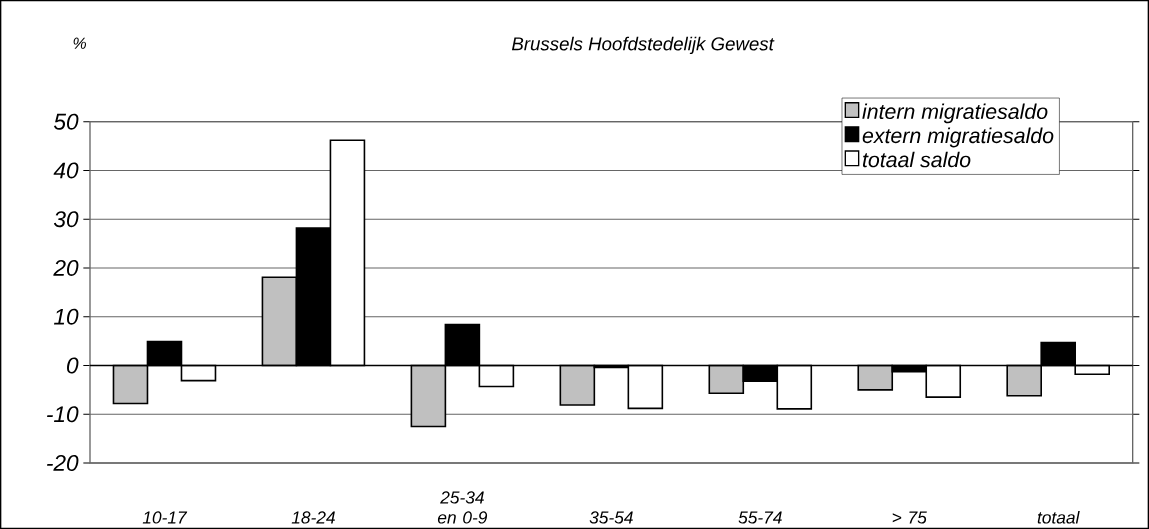 Image resolution: width=1149 pixels, height=529 pixels. Describe the element at coordinates (1058, 517) in the screenshot. I see `x-tick-label: totaal` at that location.